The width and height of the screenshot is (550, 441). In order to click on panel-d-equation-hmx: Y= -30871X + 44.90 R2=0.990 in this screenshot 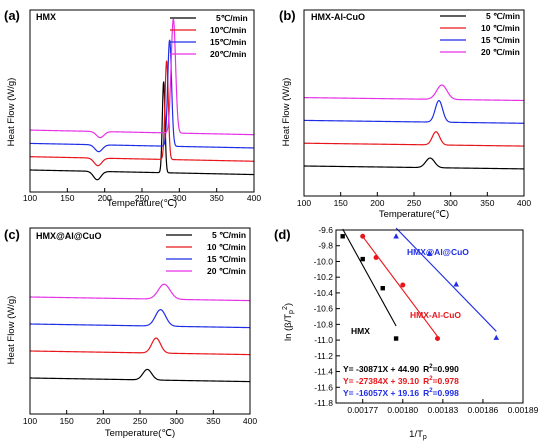, I will do `click(401, 369)`.